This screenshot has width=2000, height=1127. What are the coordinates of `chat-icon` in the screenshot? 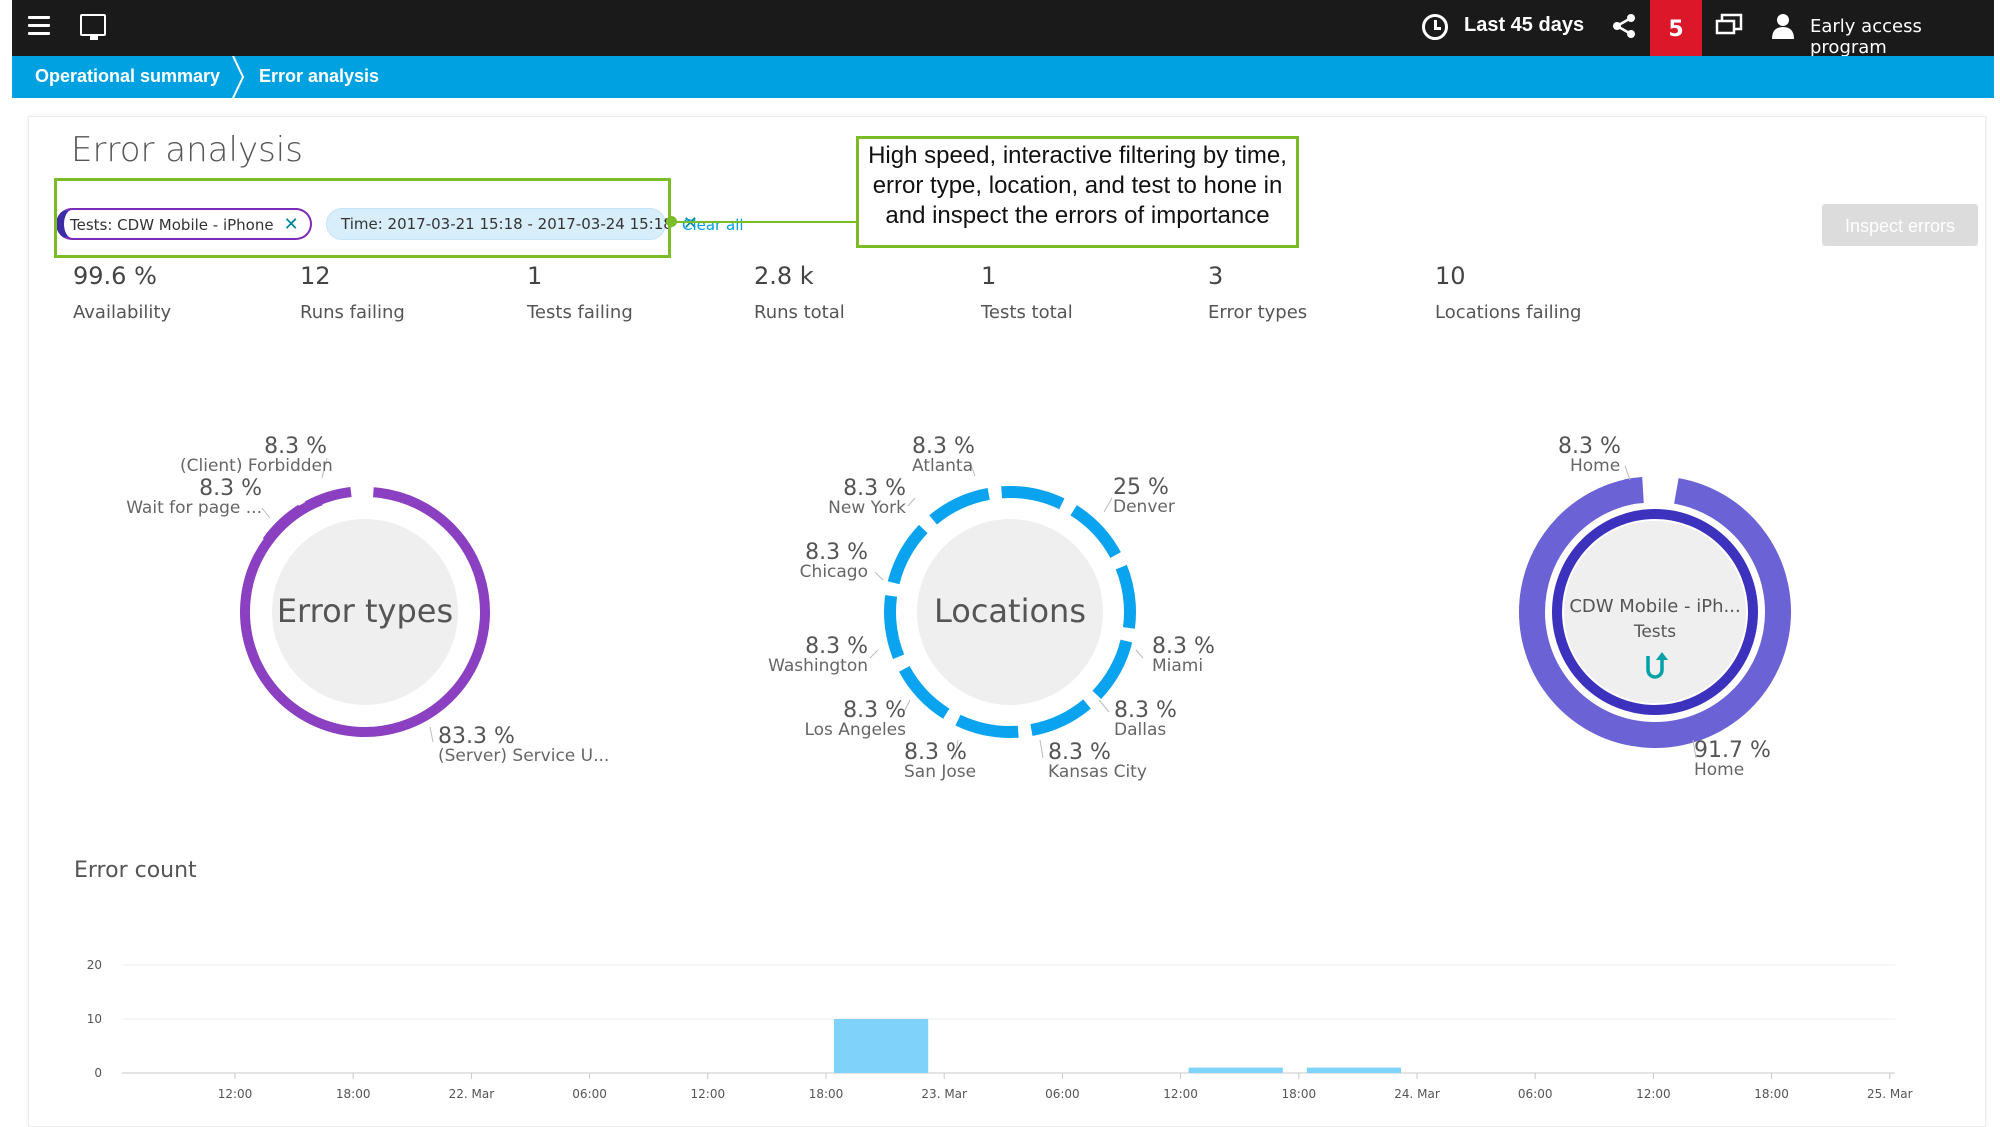 It's located at (1729, 26).